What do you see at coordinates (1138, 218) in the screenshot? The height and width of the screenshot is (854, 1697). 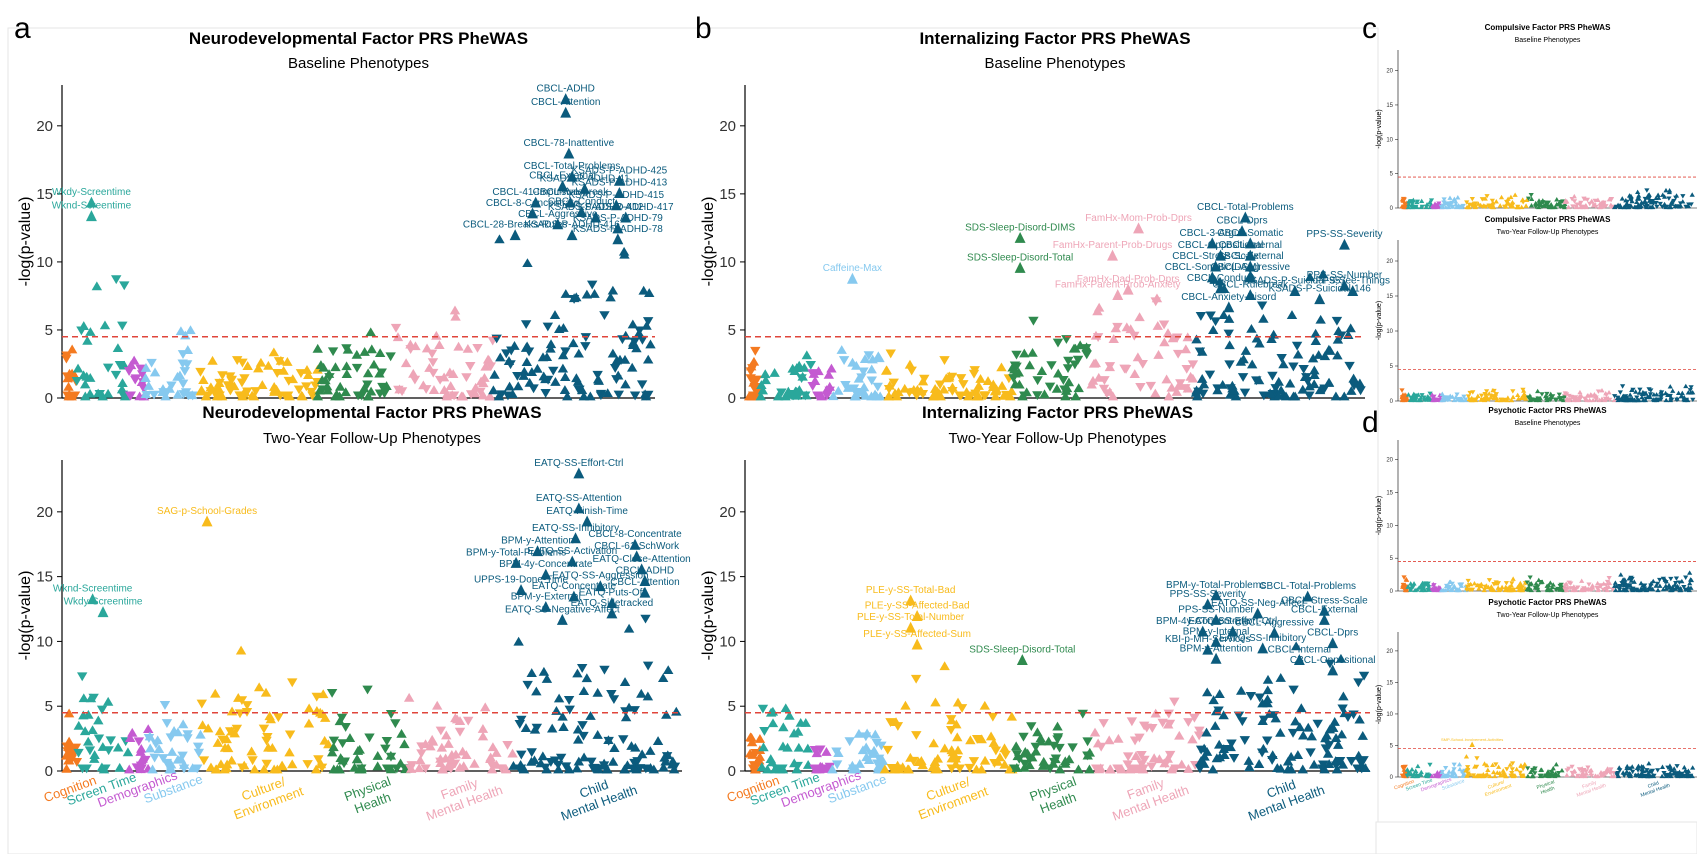 I see `phenotype-label: FamHx-Mom-Prob-Dprs` at bounding box center [1138, 218].